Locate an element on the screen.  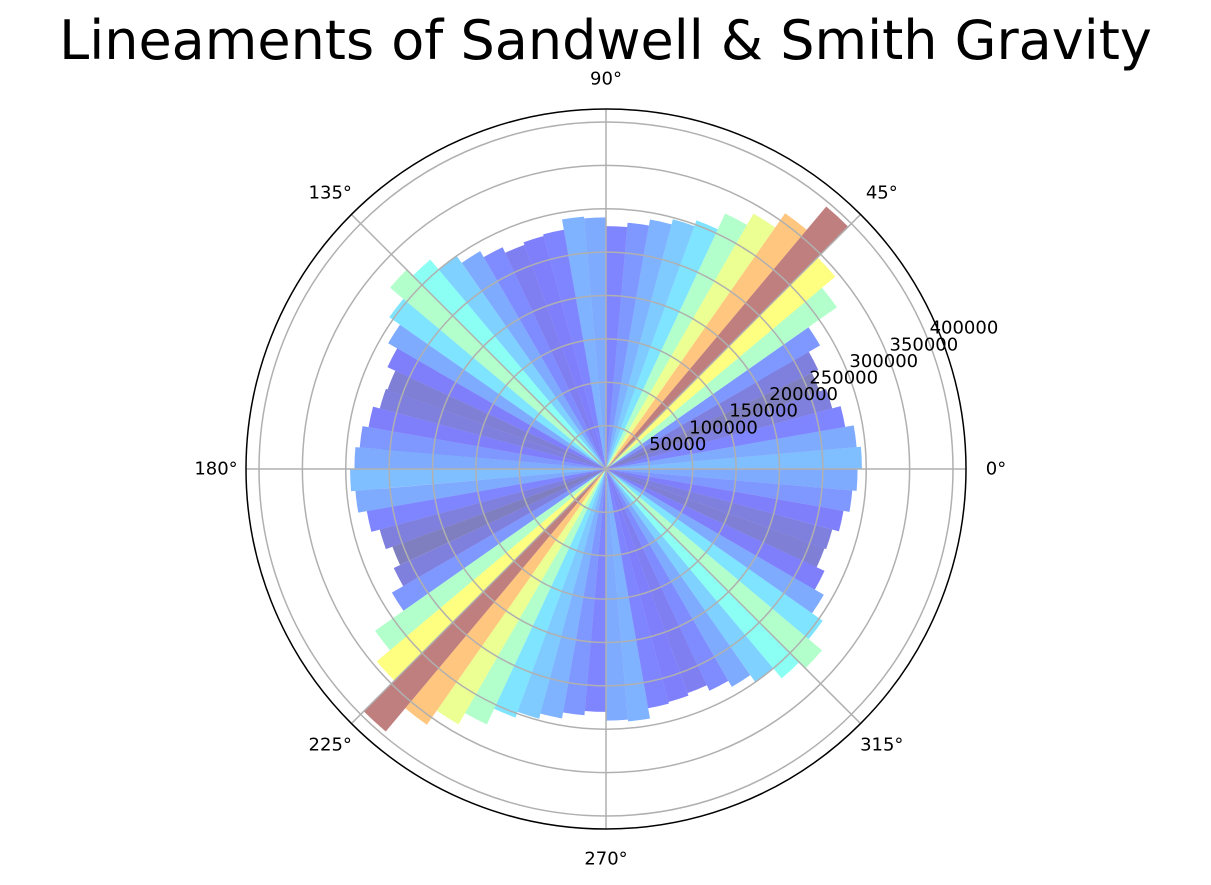
bar-265deg is located at coordinates (595, 590).